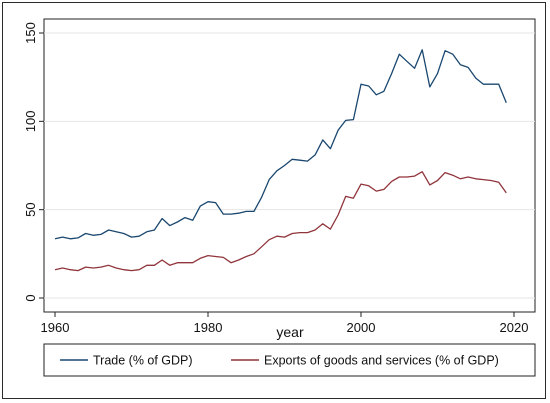  What do you see at coordinates (30, 297) in the screenshot?
I see `y-tick-label: 0` at bounding box center [30, 297].